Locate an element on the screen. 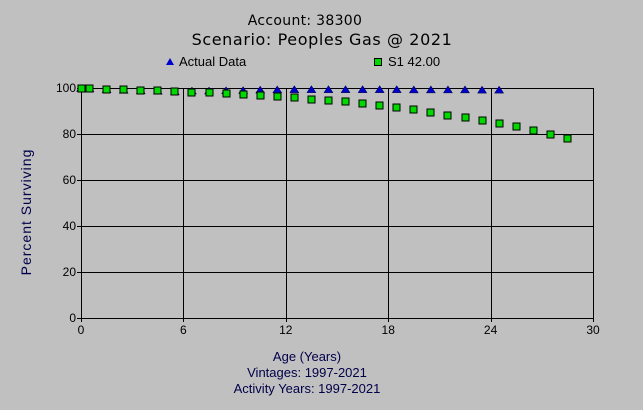 This screenshot has width=643, height=410. legend-label-actual-data: Actual Data is located at coordinates (213, 61).